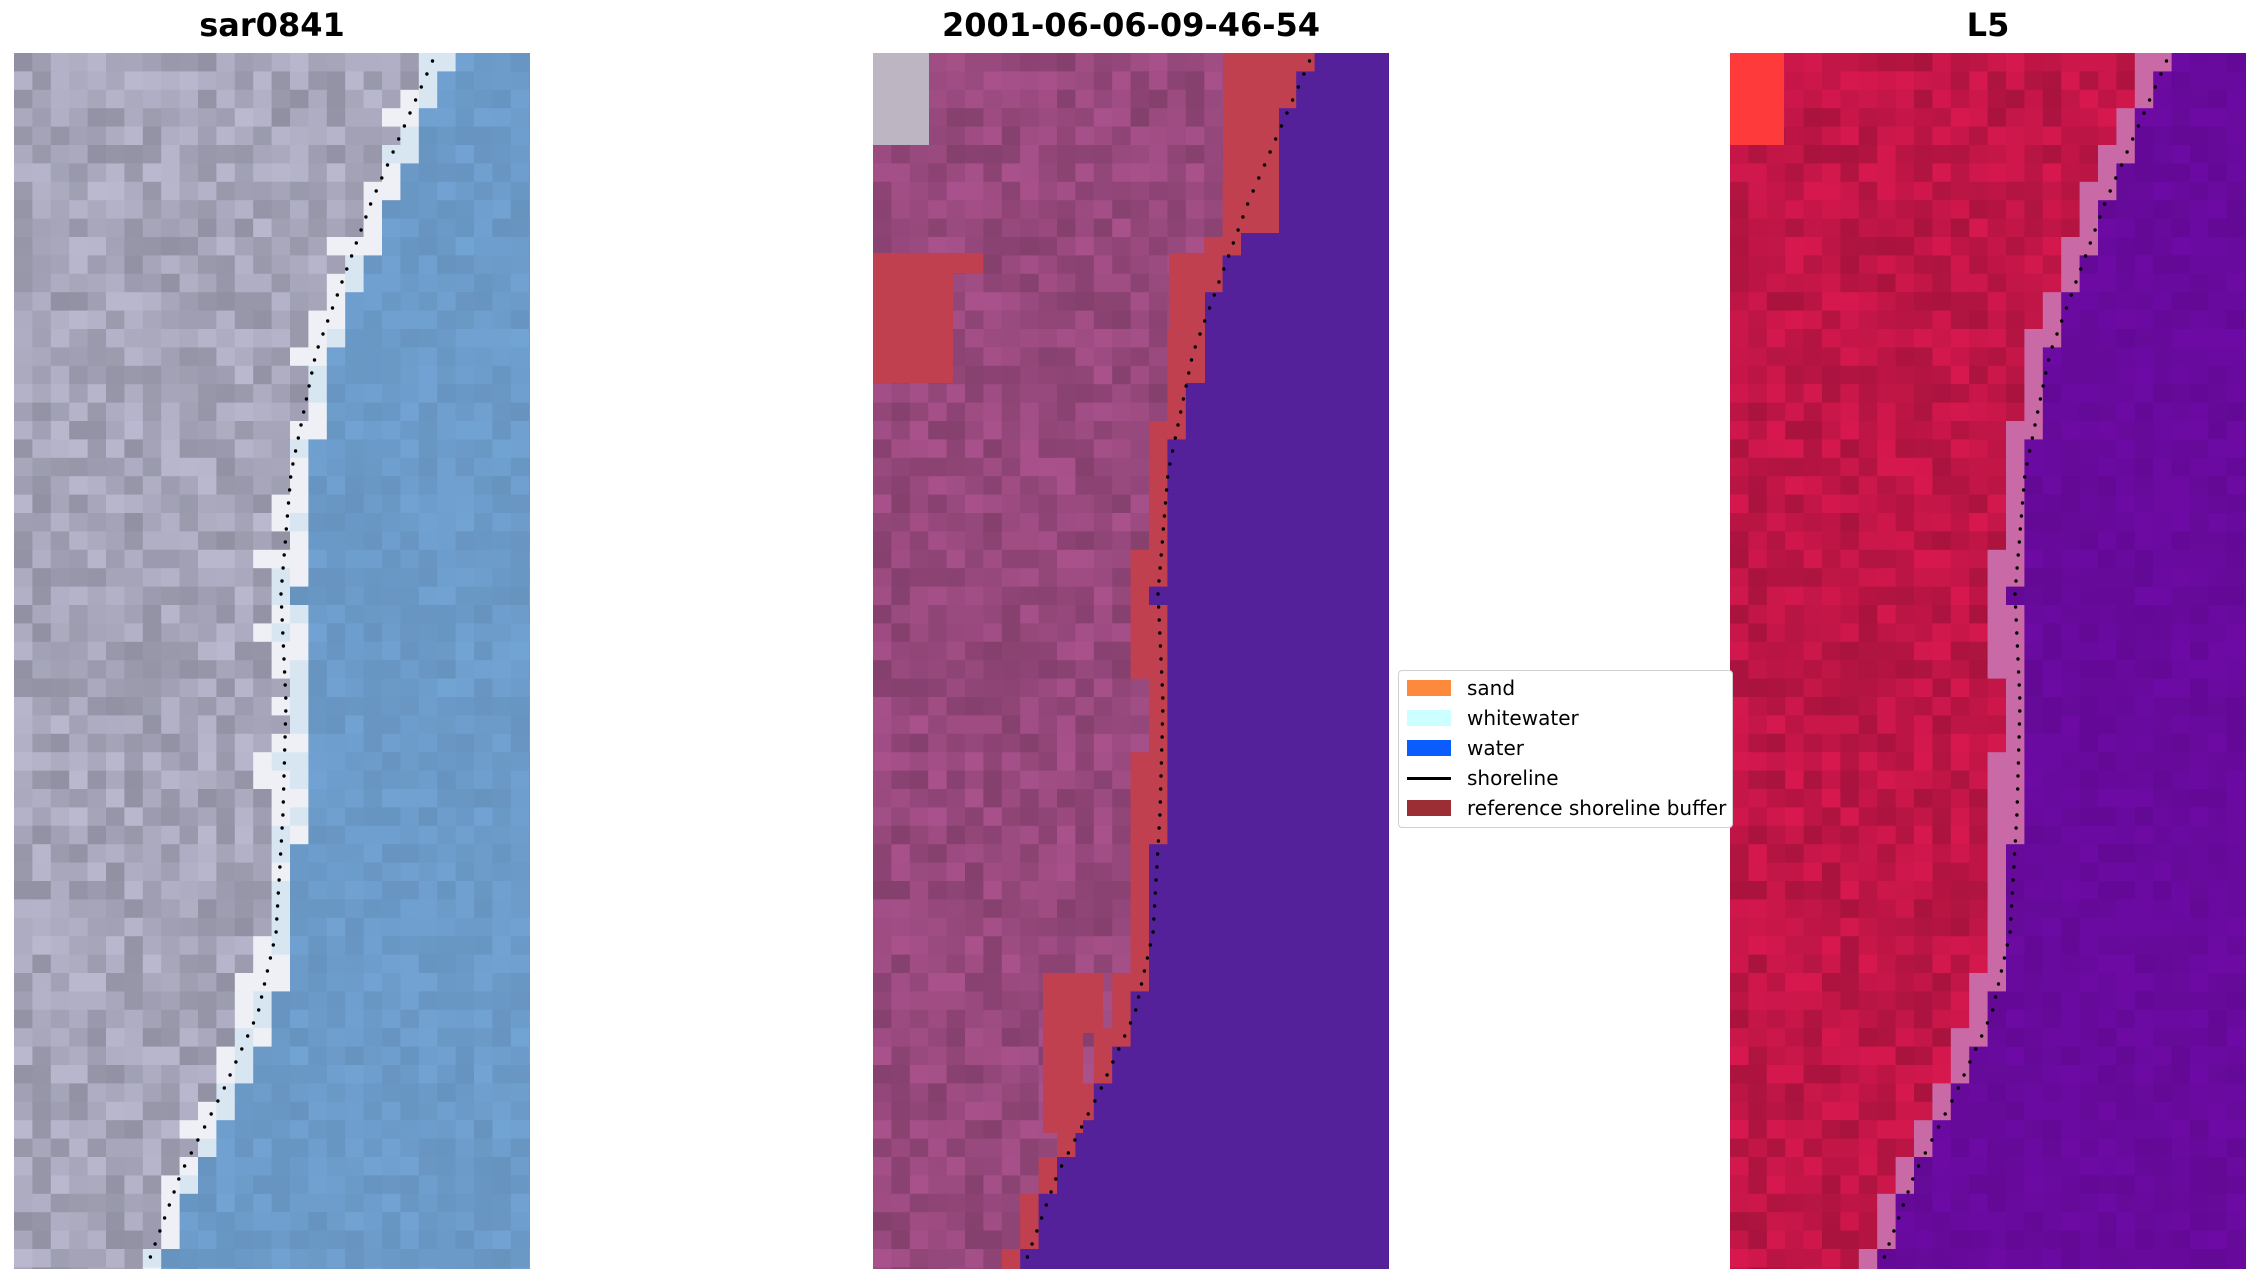 The image size is (2260, 1283). What do you see at coordinates (1513, 778) in the screenshot?
I see `legend-label-shoreline: shoreline` at bounding box center [1513, 778].